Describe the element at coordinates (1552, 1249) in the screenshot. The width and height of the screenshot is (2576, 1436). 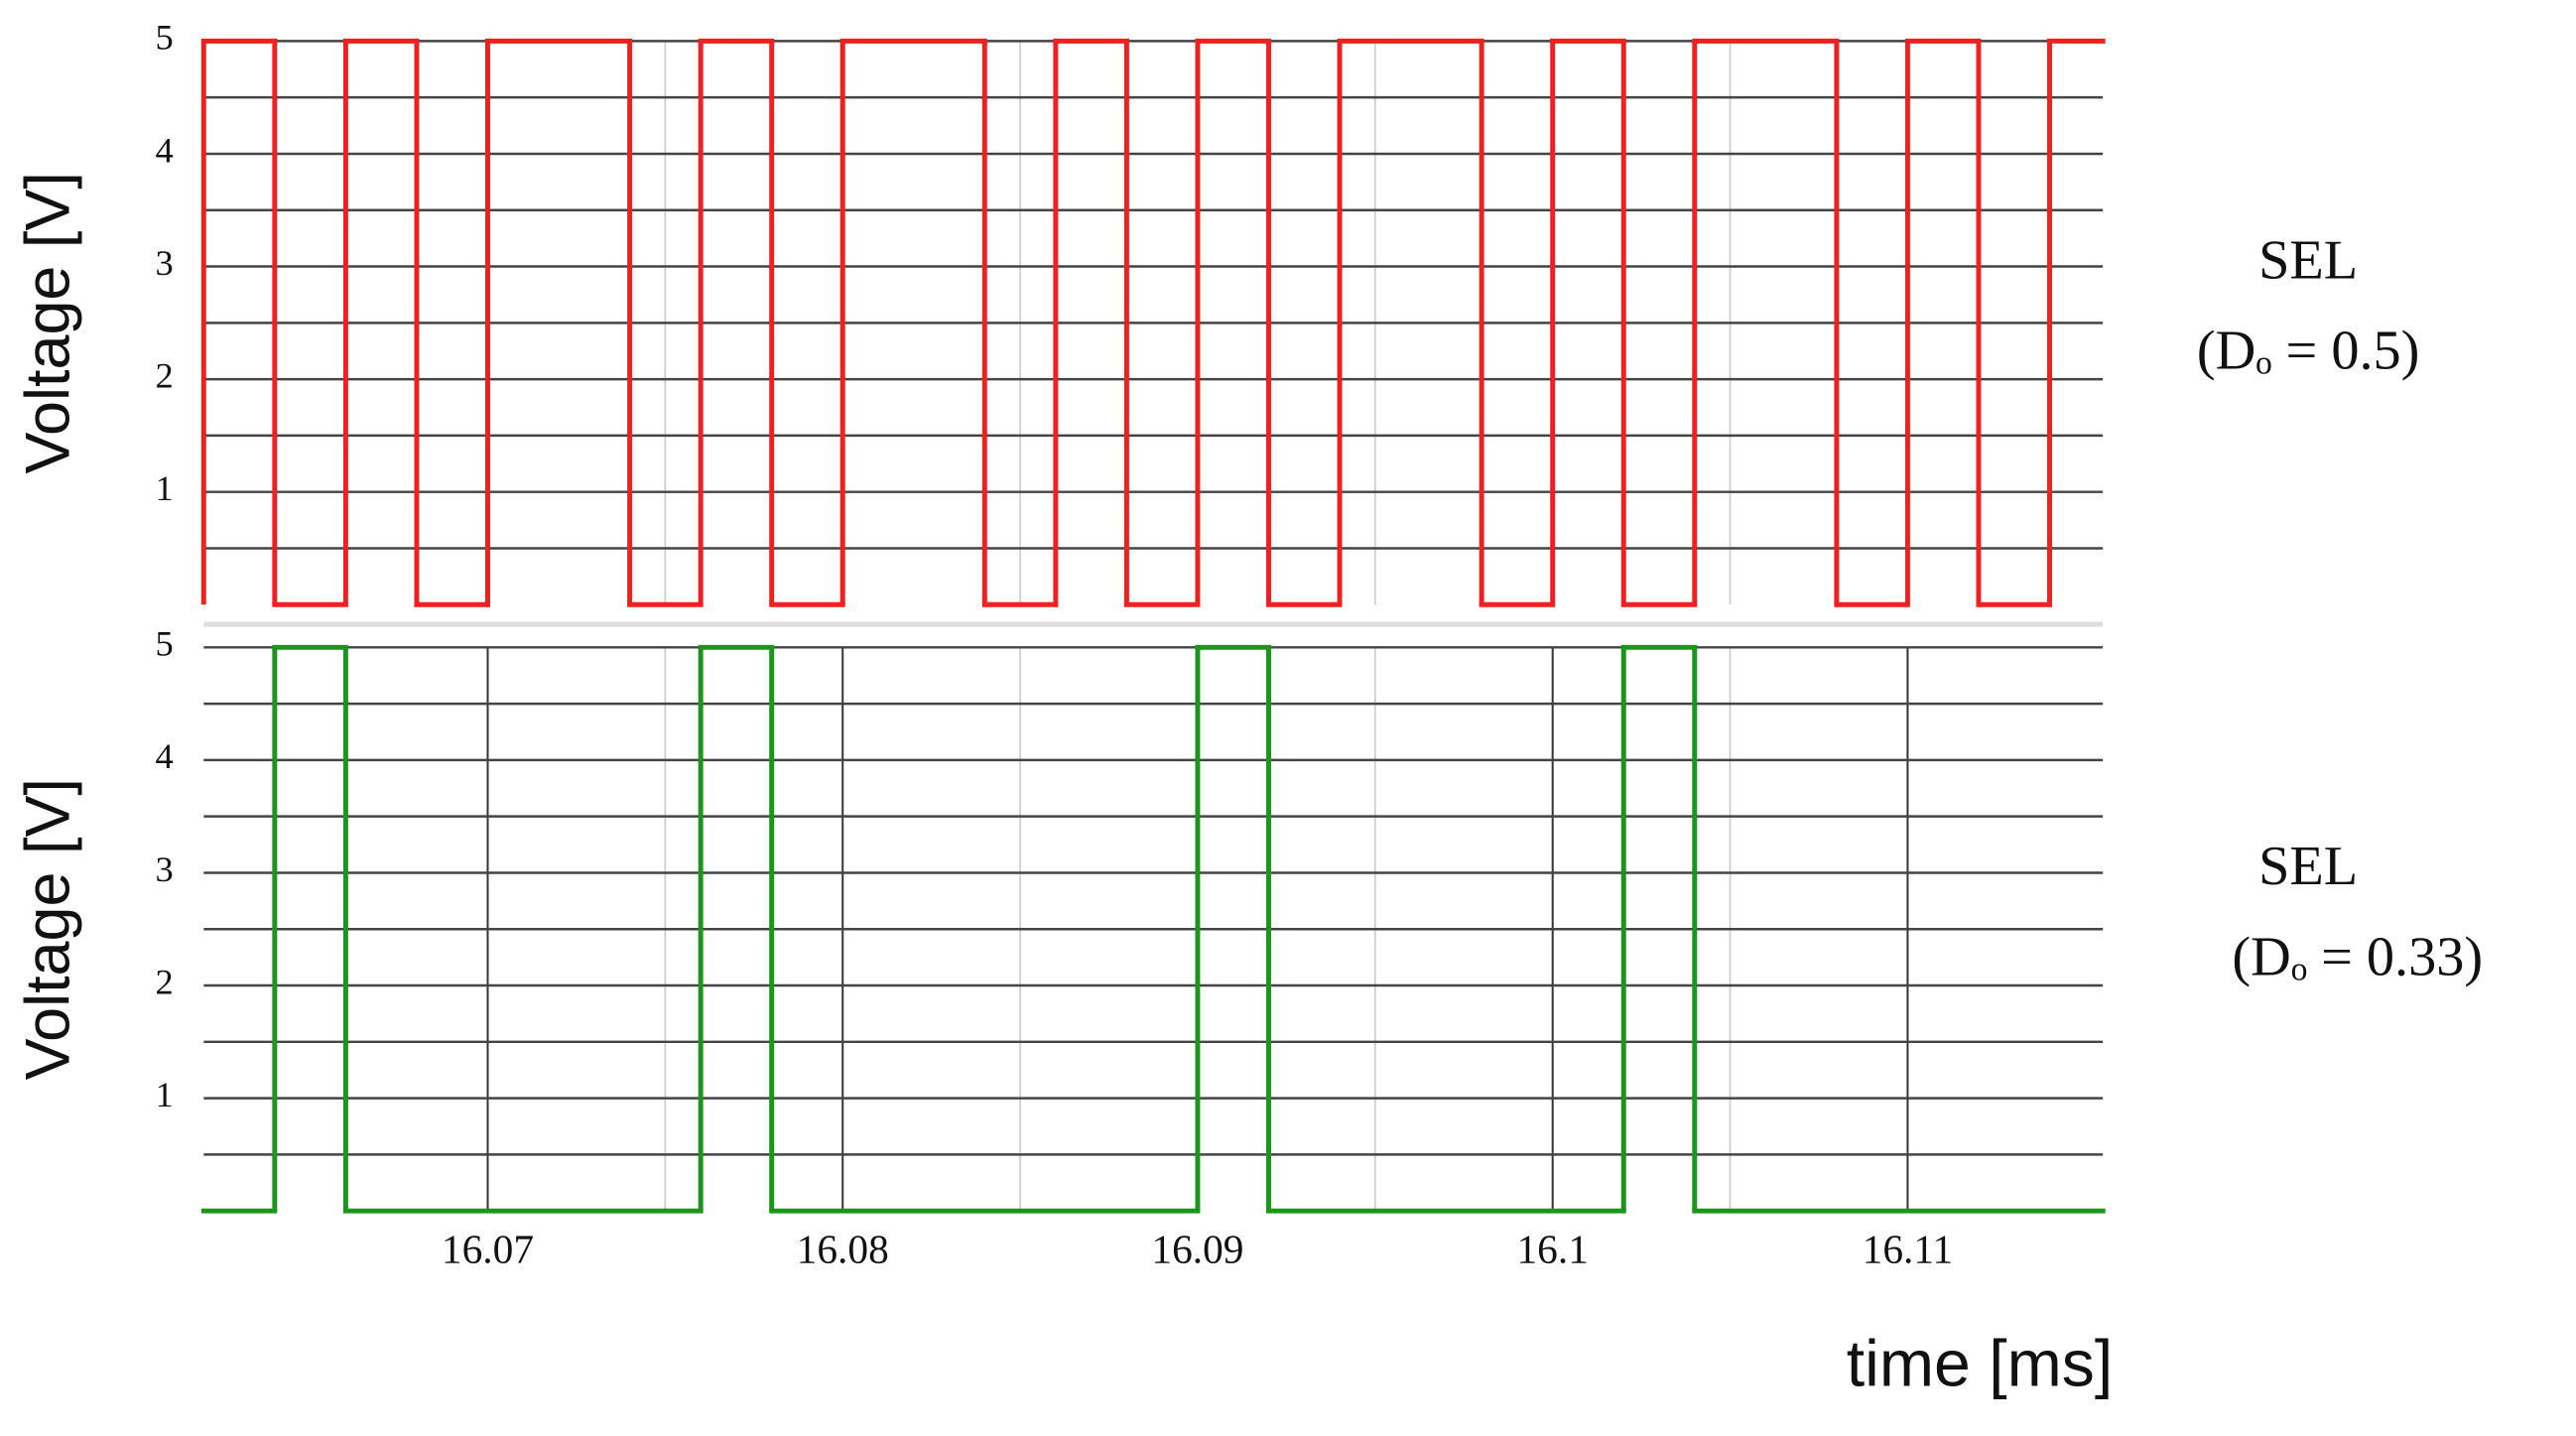
I see `x-tick-label: 16.1` at that location.